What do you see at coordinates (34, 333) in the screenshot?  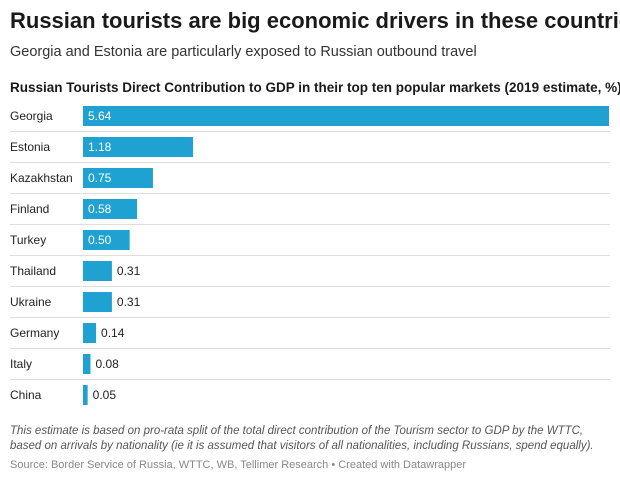 I see `category-label: Germany` at bounding box center [34, 333].